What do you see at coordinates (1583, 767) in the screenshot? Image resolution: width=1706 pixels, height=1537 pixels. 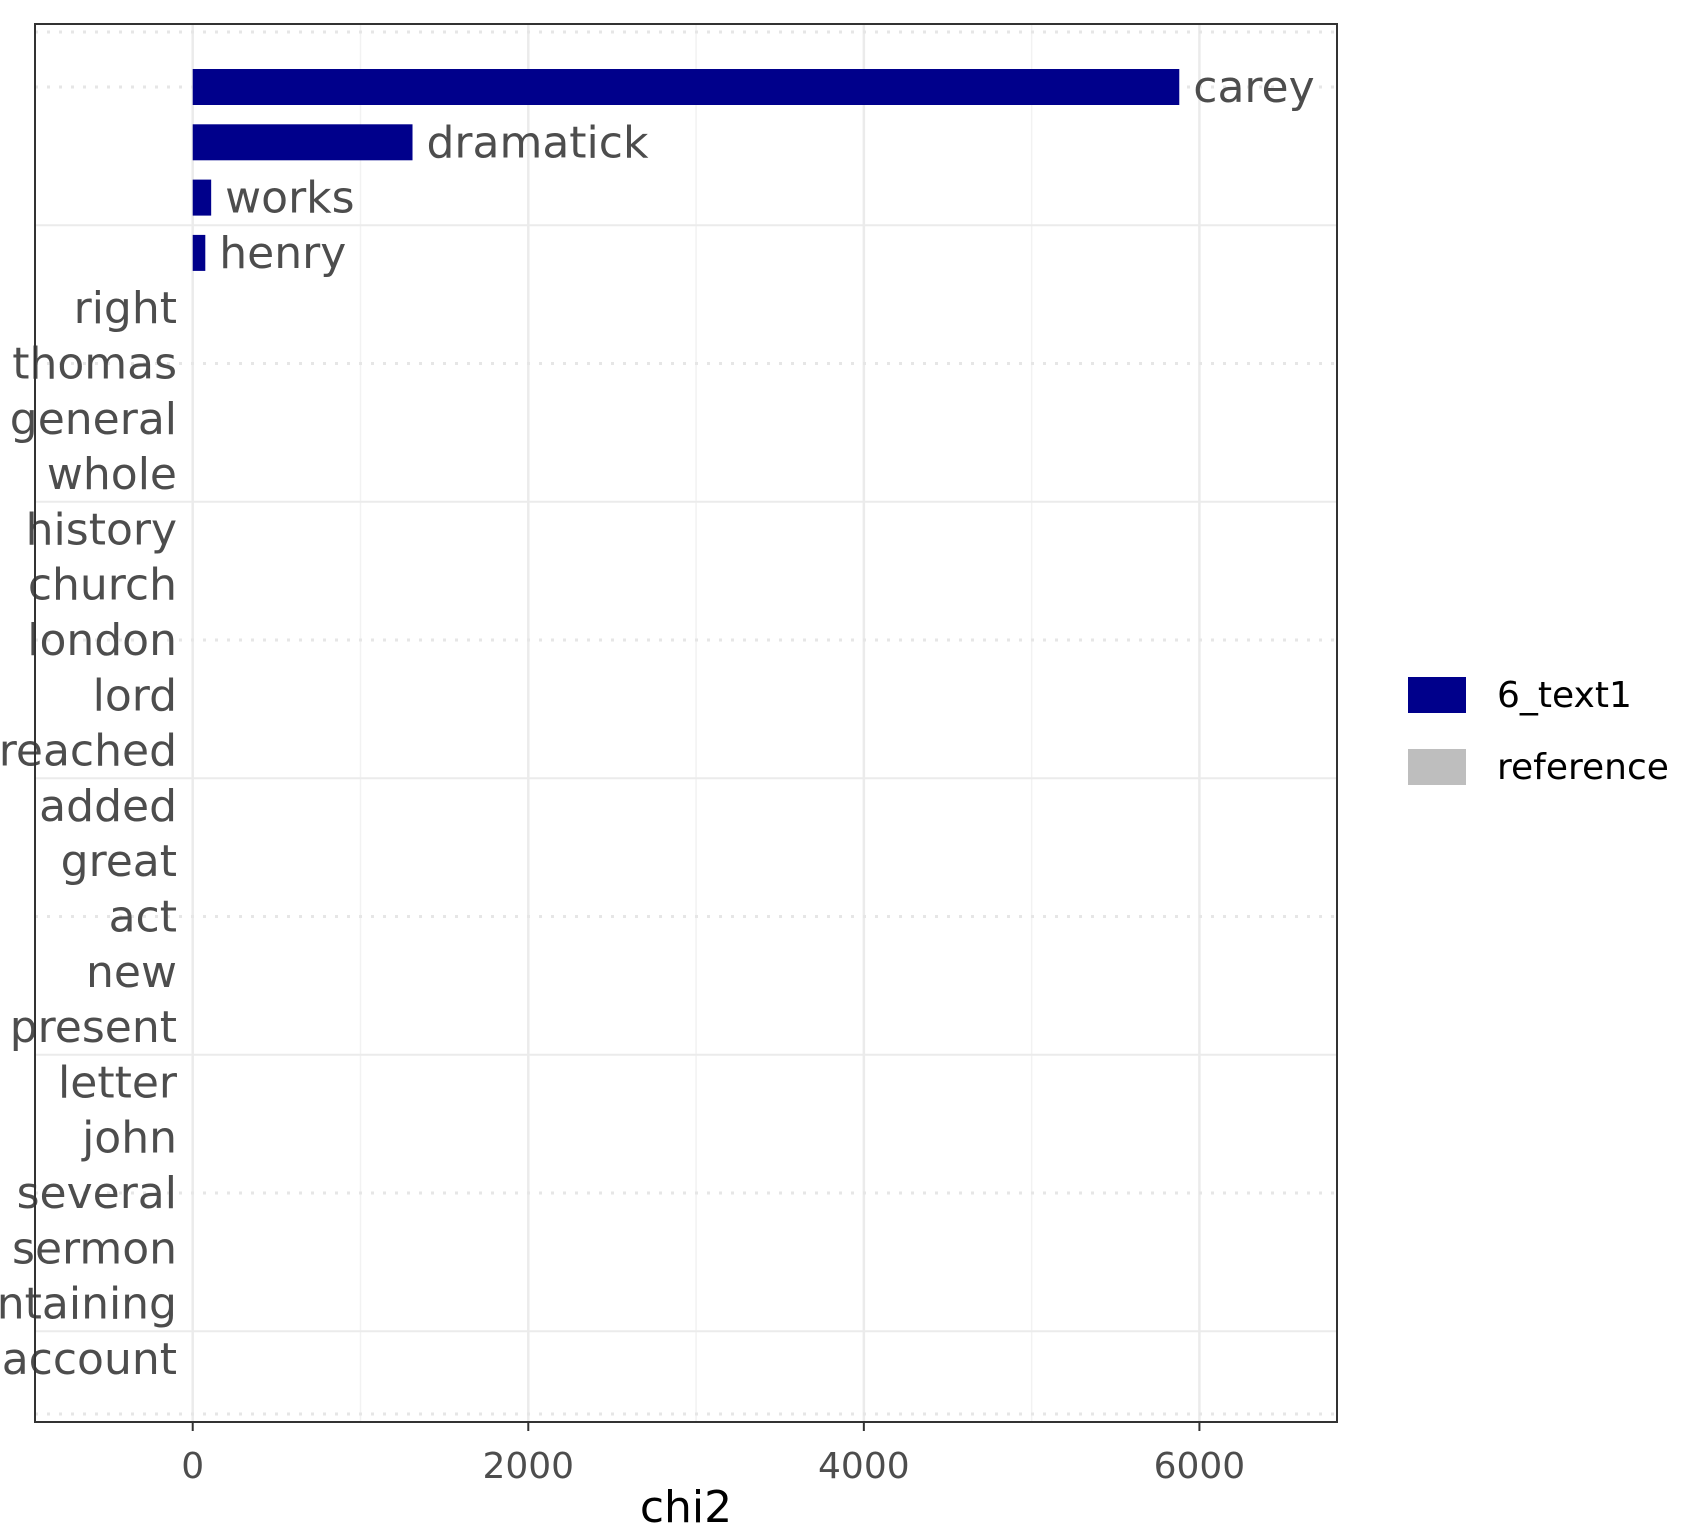 I see `legend-label-reference: reference` at bounding box center [1583, 767].